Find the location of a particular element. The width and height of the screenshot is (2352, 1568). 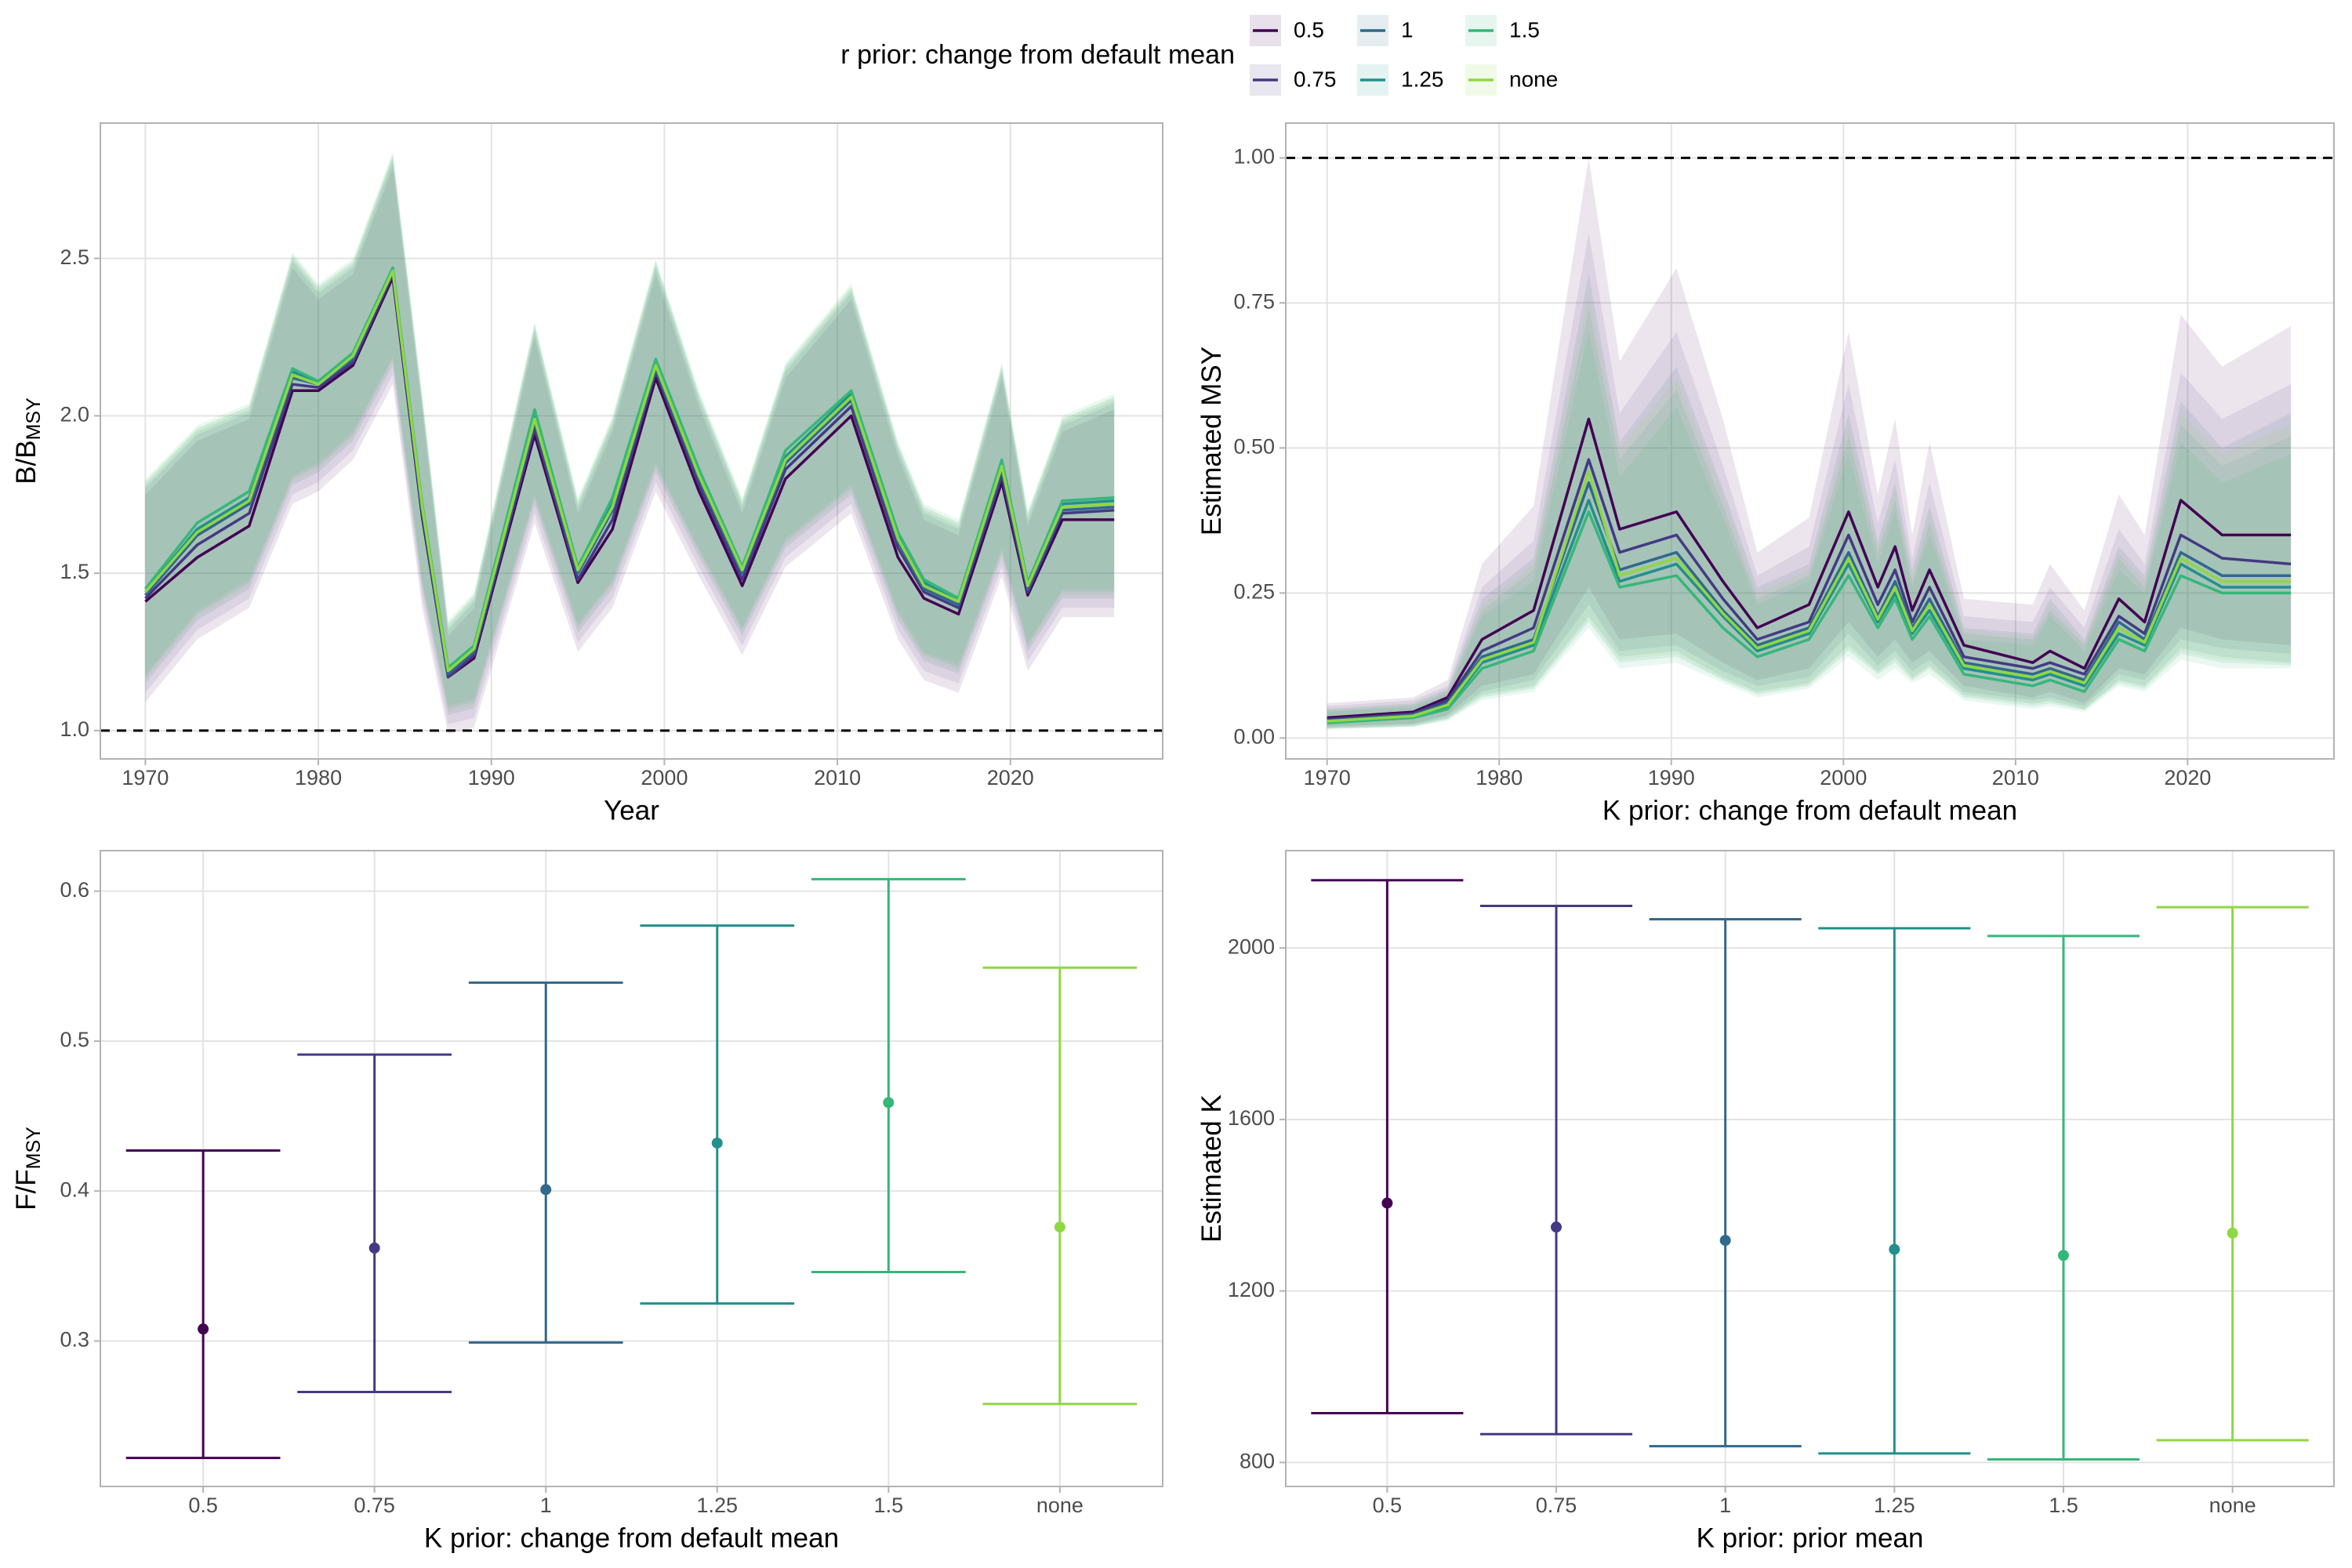

legend-label: 1.25 is located at coordinates (1422, 79).